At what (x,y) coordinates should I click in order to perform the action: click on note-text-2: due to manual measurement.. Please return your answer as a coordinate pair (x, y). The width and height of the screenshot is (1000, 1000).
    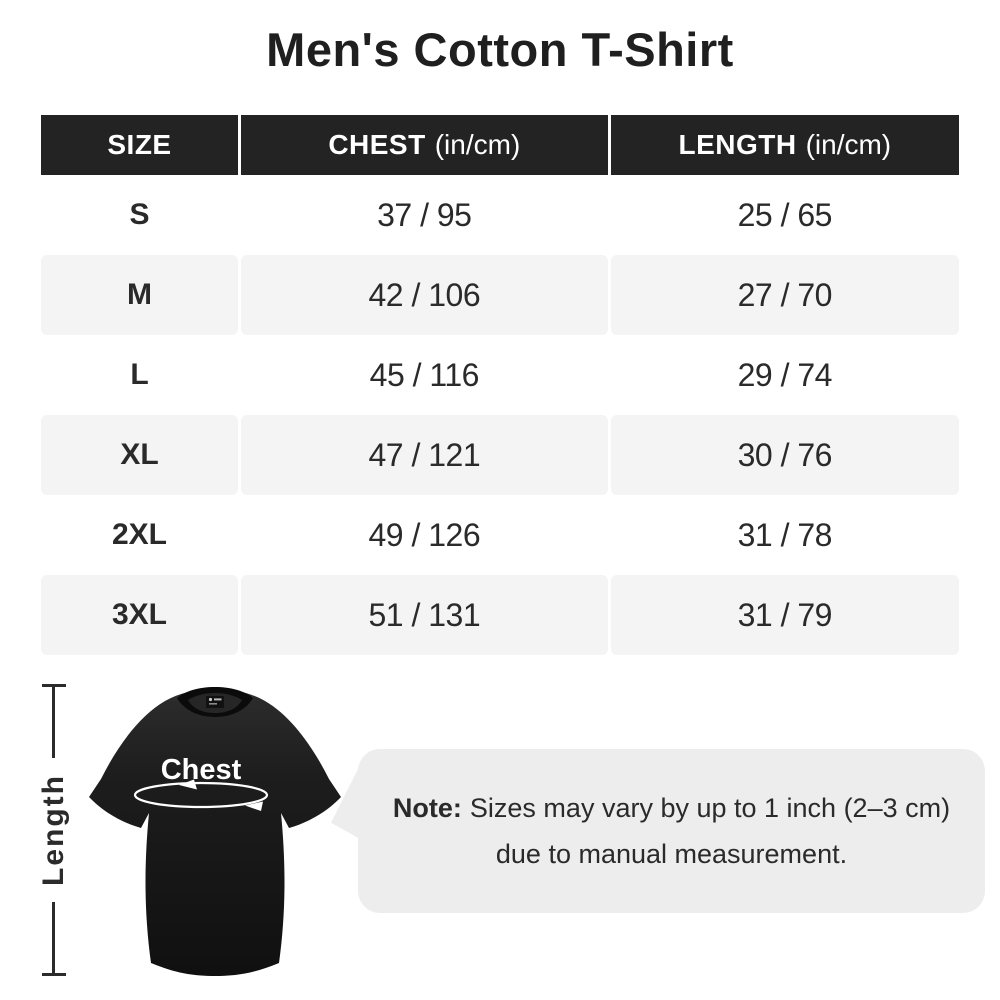
    Looking at the image, I should click on (671, 854).